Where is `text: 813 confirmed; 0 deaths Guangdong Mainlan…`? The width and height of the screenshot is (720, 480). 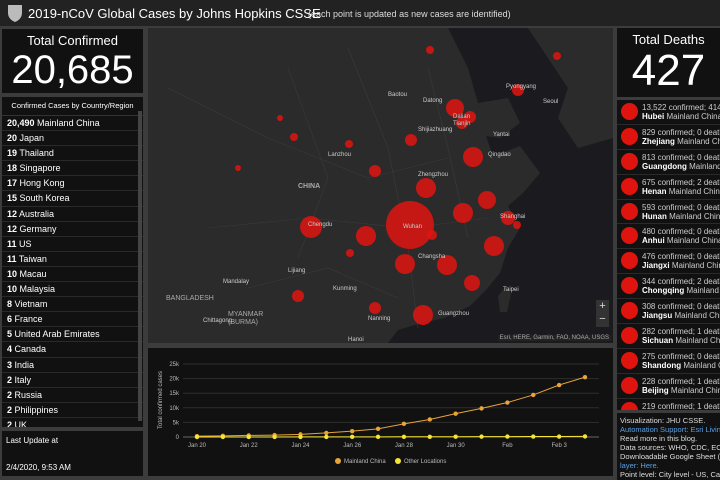 text: 813 confirmed; 0 deaths Guangdong Mainlan… is located at coordinates (681, 162).